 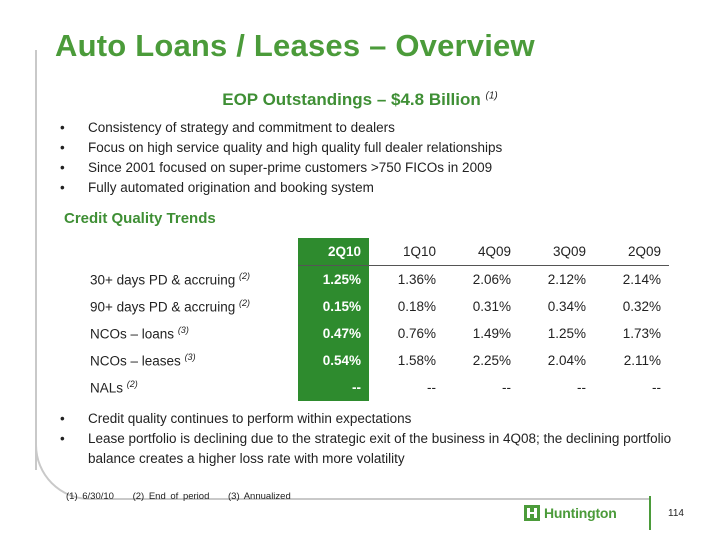 I want to click on row-label: NCOs – leases (3), so click(x=188, y=360).